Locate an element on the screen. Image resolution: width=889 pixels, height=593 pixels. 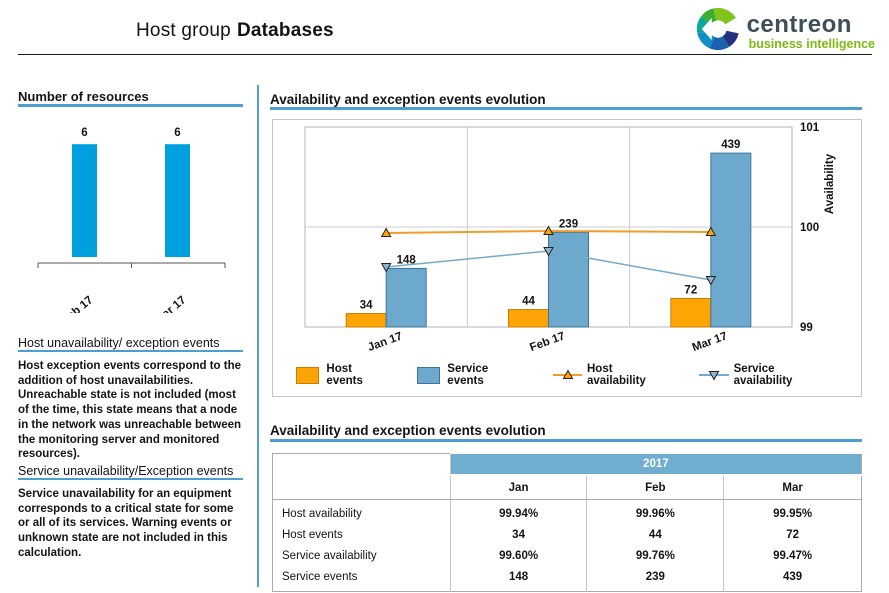
centreon-logo: centreon business intelligence is located at coordinates (785, 31).